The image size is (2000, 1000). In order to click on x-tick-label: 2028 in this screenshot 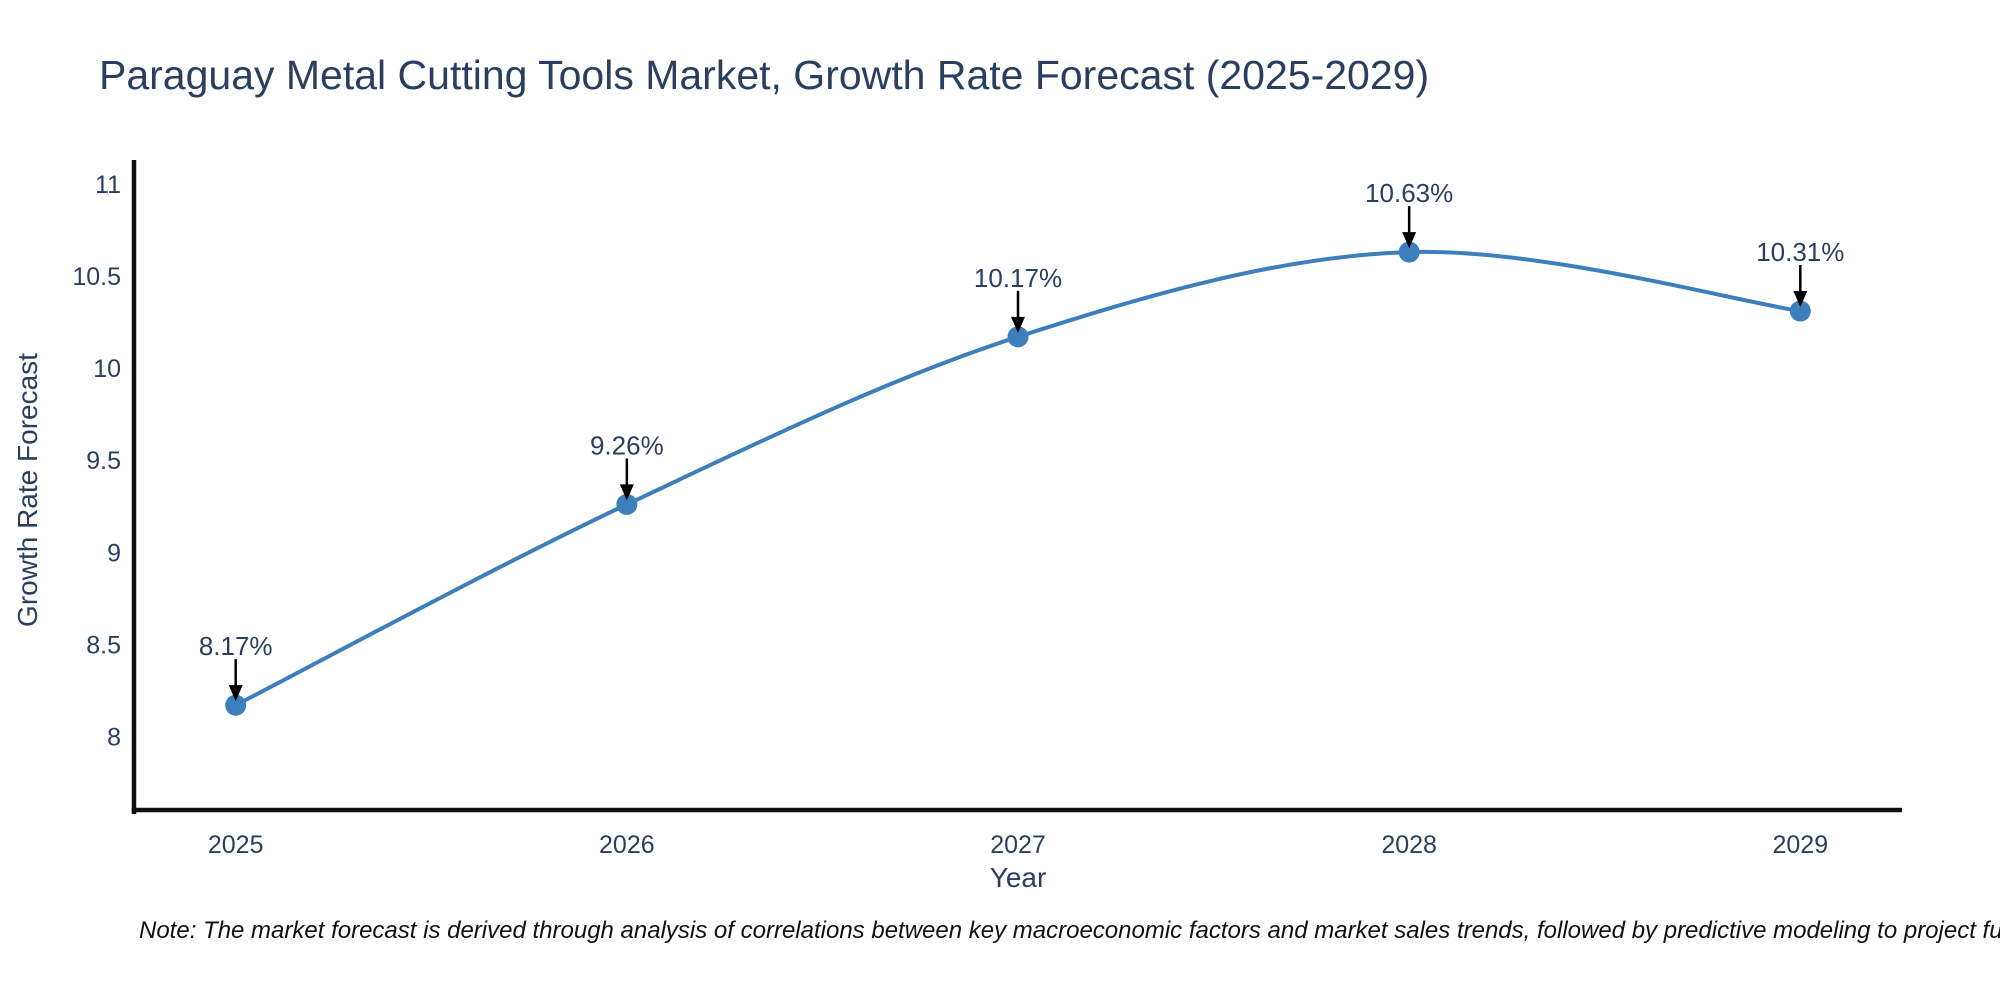, I will do `click(1409, 845)`.